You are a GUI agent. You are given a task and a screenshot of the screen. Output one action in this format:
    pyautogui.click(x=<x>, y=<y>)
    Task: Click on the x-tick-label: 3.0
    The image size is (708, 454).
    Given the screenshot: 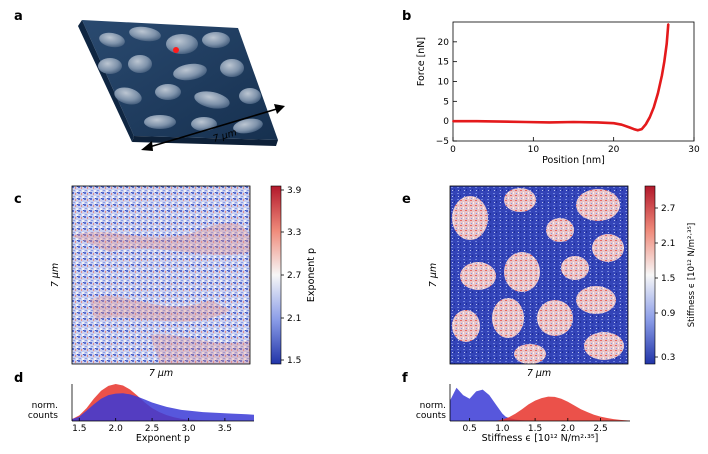 What is the action you would take?
    pyautogui.click(x=188, y=429)
    